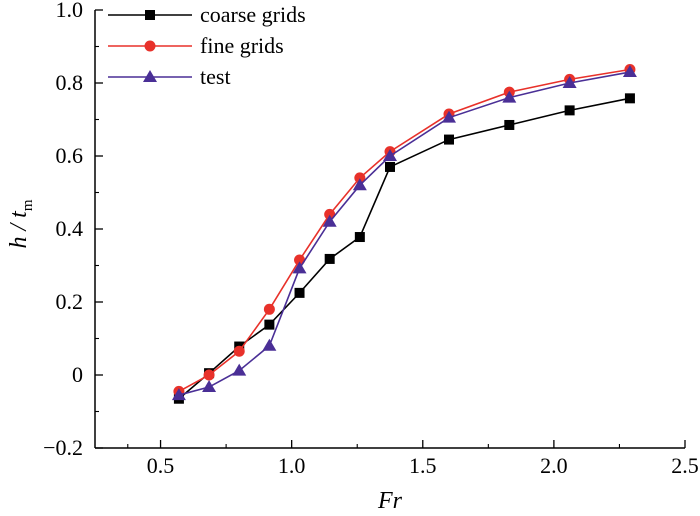 This screenshot has height=516, width=700. I want to click on y-tick-label: 0, so click(77, 374).